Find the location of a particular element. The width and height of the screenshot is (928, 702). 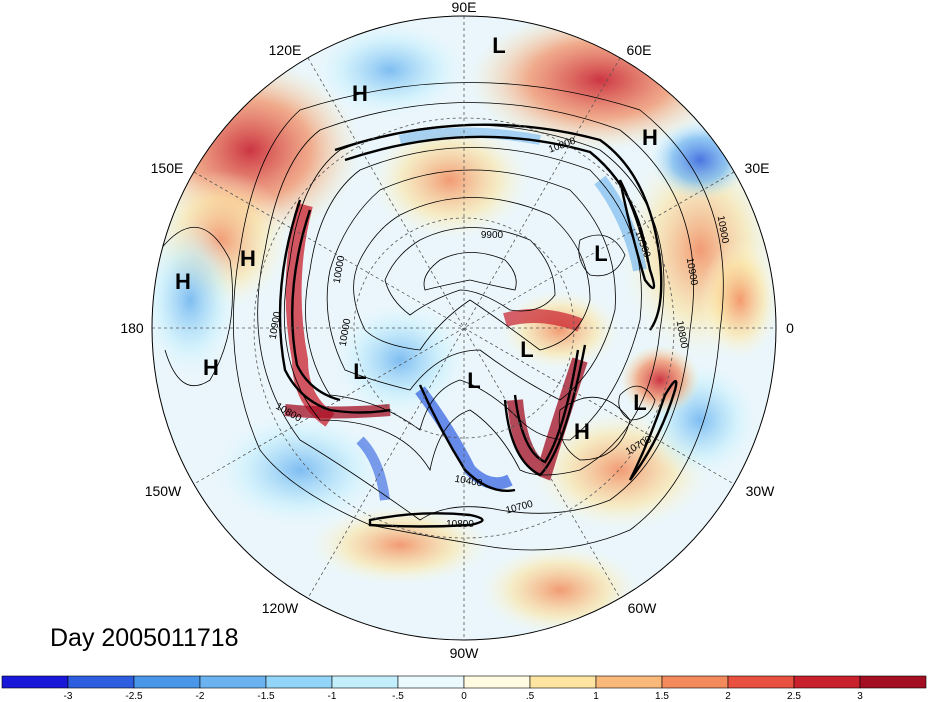

longitude-label-120e: 120E is located at coordinates (285, 50).